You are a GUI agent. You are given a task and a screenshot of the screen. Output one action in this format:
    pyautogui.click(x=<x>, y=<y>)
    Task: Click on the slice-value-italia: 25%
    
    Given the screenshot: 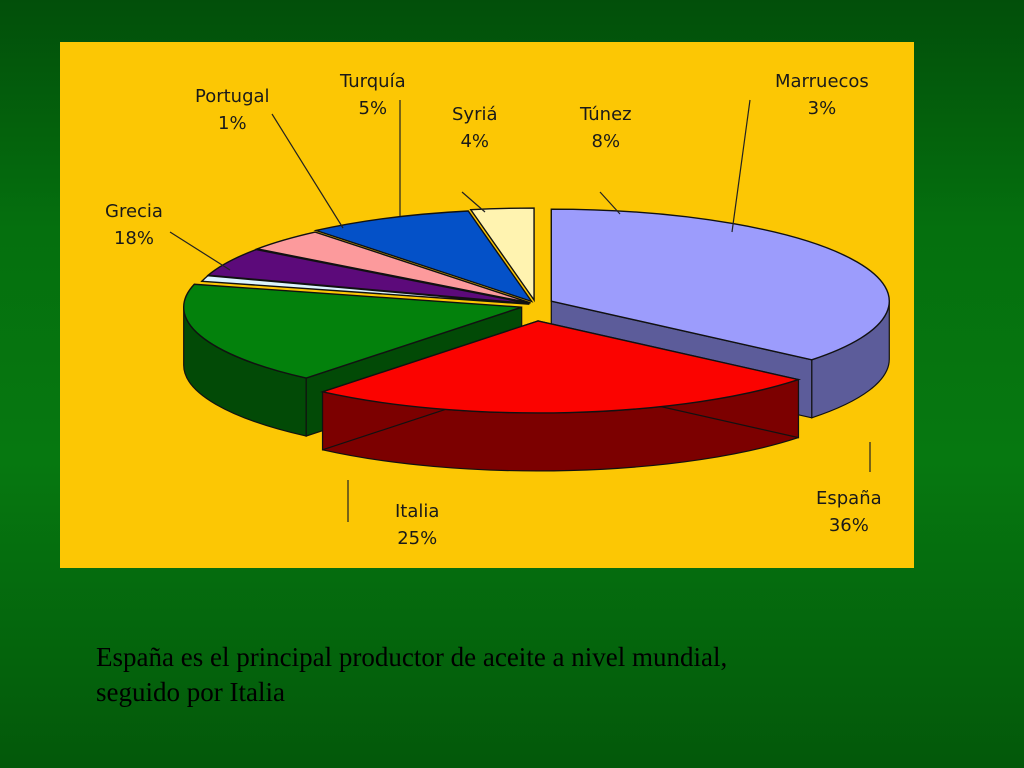 What is the action you would take?
    pyautogui.click(x=417, y=538)
    